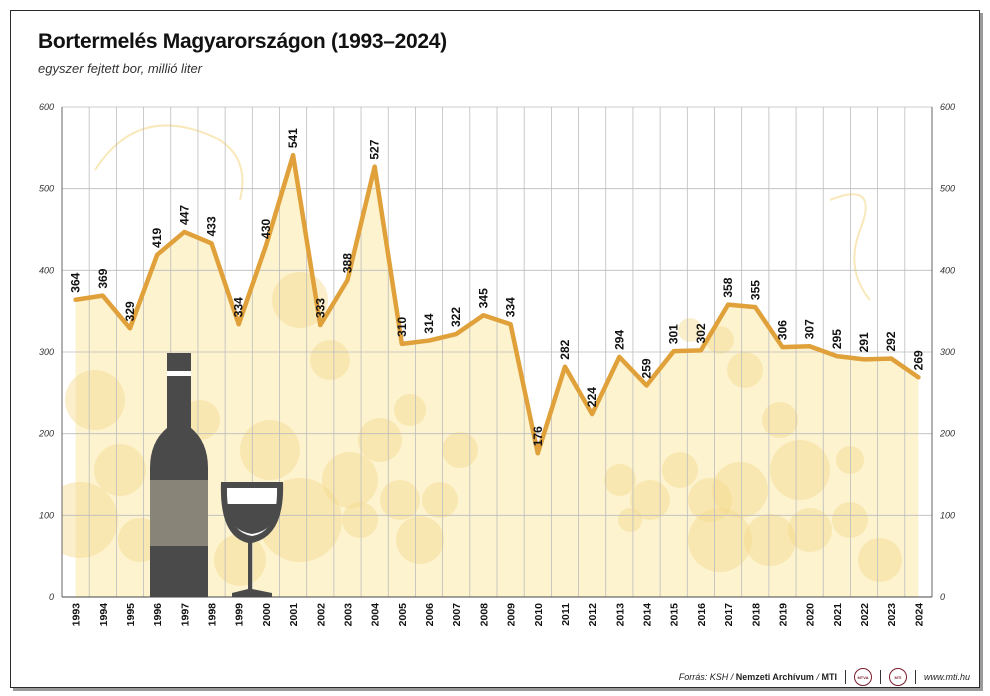 Image resolution: width=990 pixels, height=696 pixels. I want to click on y-tick-label-left: 200, so click(46, 434).